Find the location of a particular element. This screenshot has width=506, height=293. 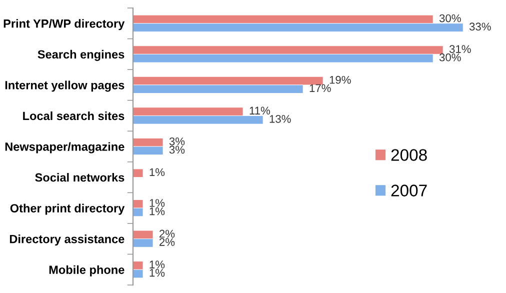

y-tick-label: Mobile phone is located at coordinates (86, 270).